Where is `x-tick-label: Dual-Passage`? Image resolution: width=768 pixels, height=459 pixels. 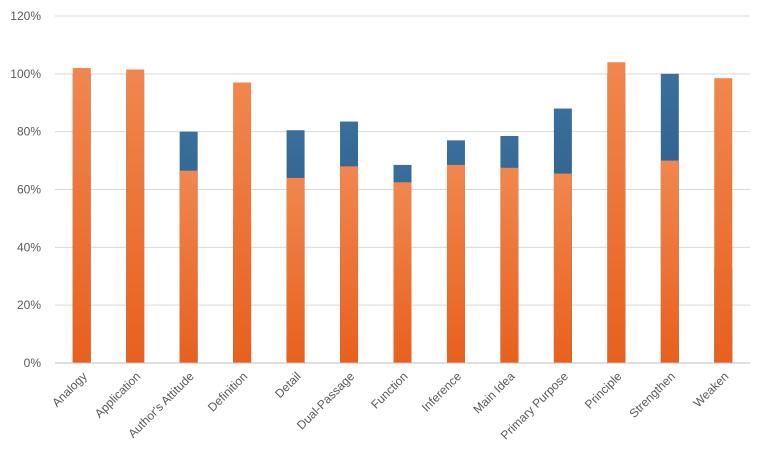
x-tick-label: Dual-Passage is located at coordinates (325, 400).